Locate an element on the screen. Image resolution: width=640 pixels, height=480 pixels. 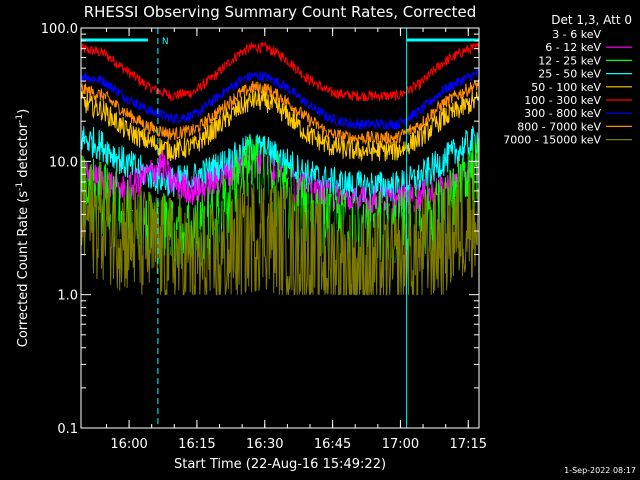
x-tick-label: 17:15 is located at coordinates (468, 444).